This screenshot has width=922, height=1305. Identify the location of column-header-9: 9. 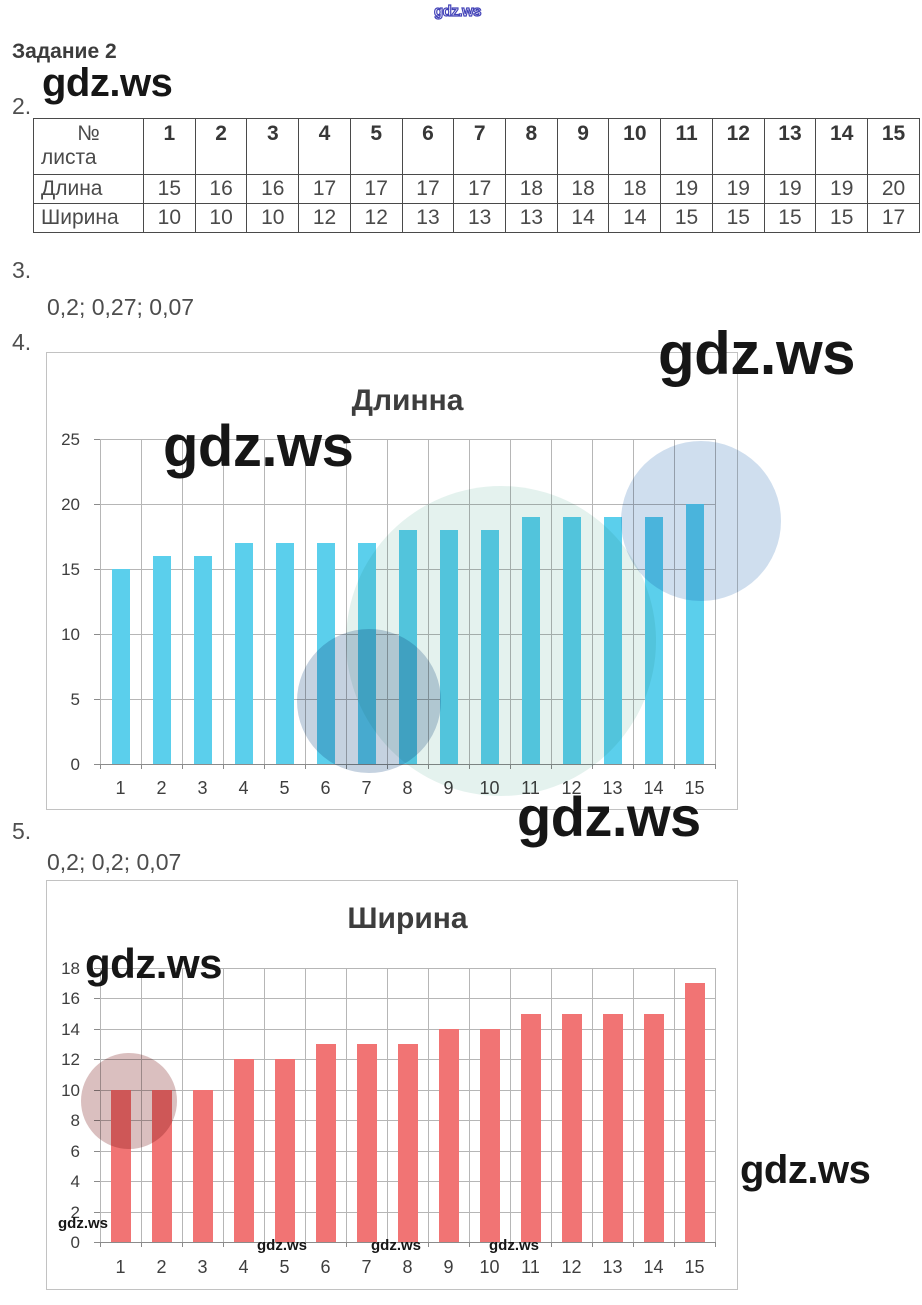
(583, 146).